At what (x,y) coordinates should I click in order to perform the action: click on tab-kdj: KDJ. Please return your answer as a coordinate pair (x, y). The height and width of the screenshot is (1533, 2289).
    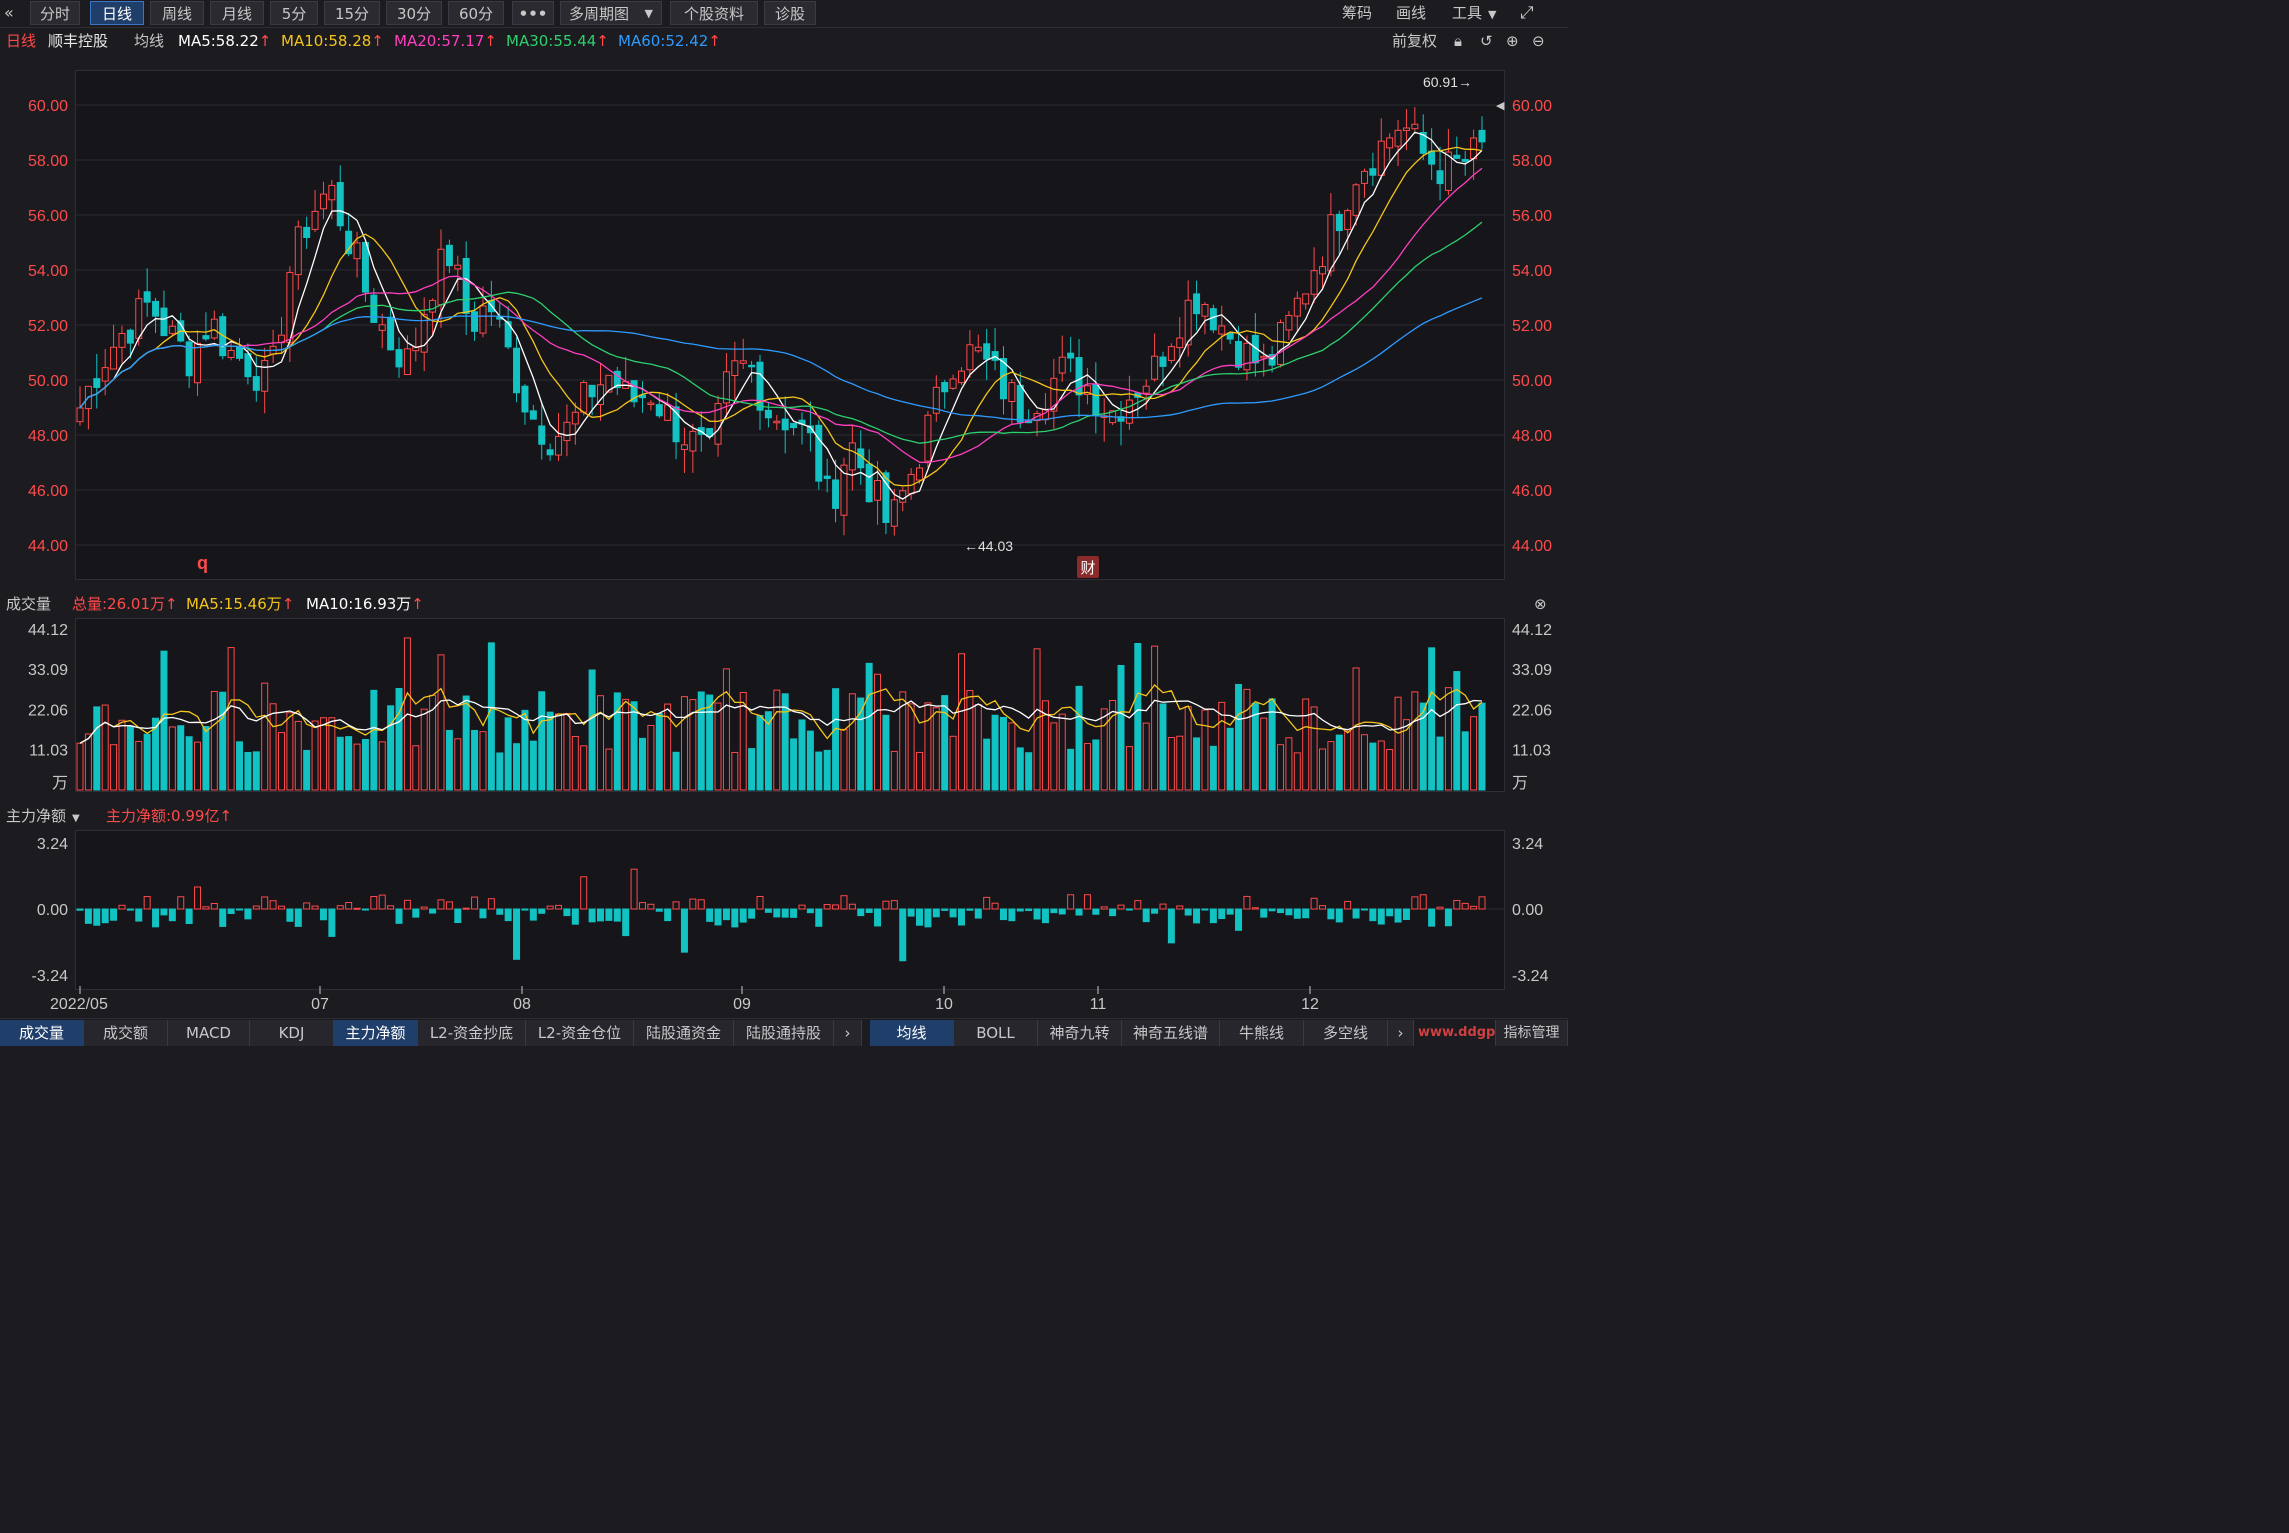
    Looking at the image, I should click on (292, 1033).